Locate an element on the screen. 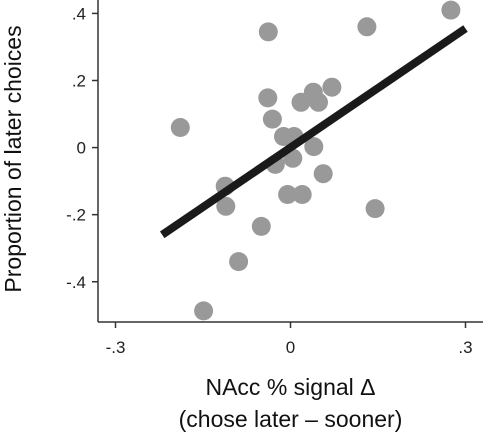 This screenshot has width=491, height=441. y-tick-label-1: .4 is located at coordinates (79, 13).